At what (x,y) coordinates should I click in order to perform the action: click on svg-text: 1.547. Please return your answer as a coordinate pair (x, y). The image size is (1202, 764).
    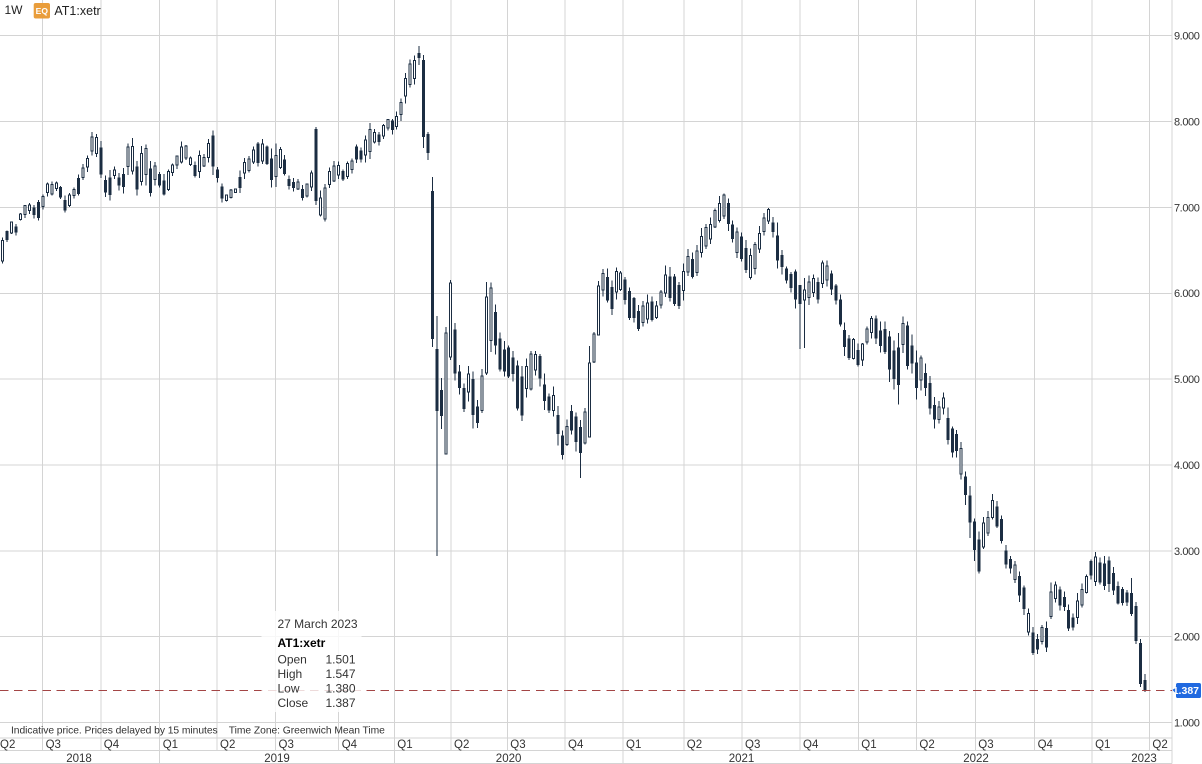
    Looking at the image, I should click on (340, 674).